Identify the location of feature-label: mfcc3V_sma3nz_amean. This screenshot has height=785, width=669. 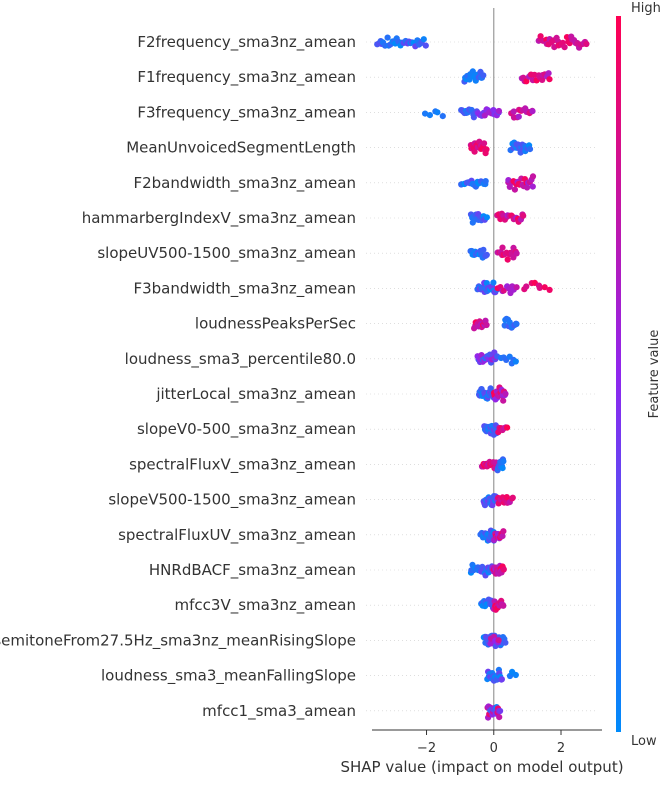
(265, 605).